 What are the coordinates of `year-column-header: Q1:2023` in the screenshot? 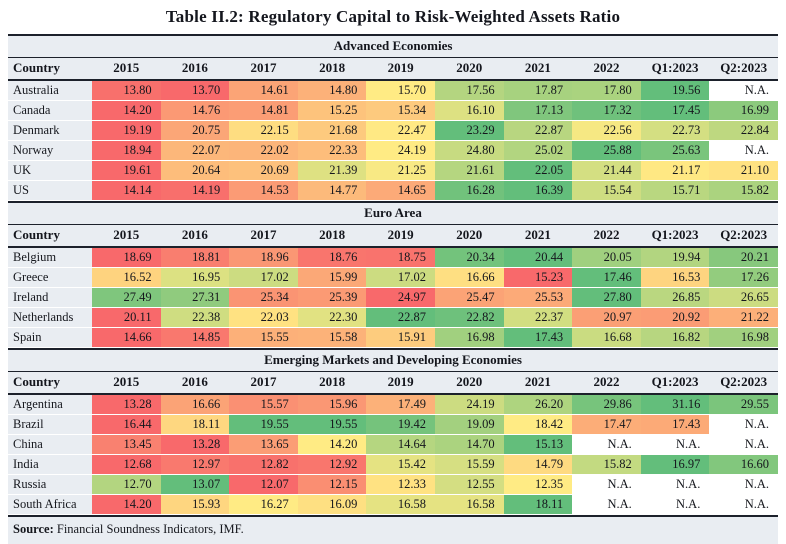 It's located at (675, 383).